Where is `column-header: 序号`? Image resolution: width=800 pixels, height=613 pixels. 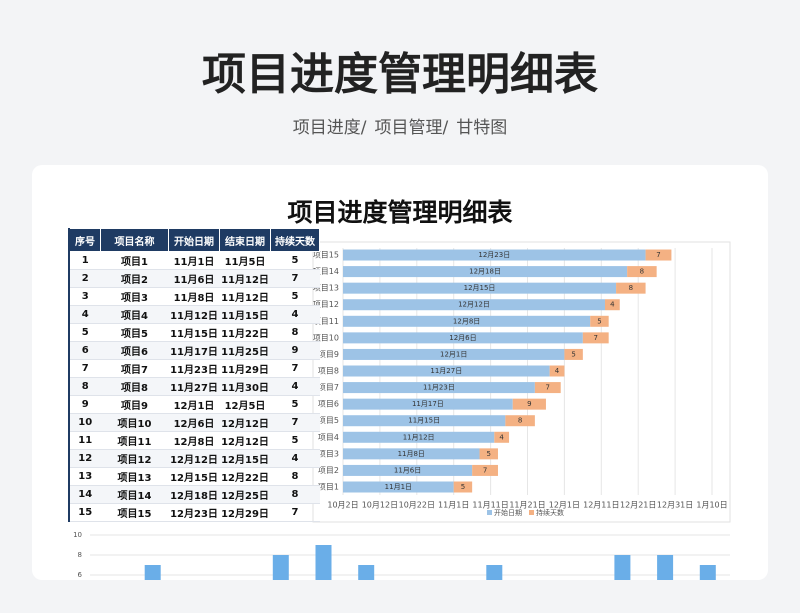
column-header: 序号 is located at coordinates (84, 240).